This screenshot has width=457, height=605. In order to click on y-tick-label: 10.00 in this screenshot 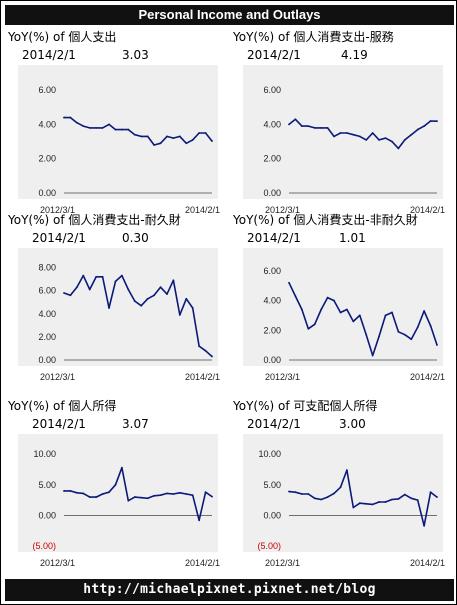, I will do `click(269, 454)`.